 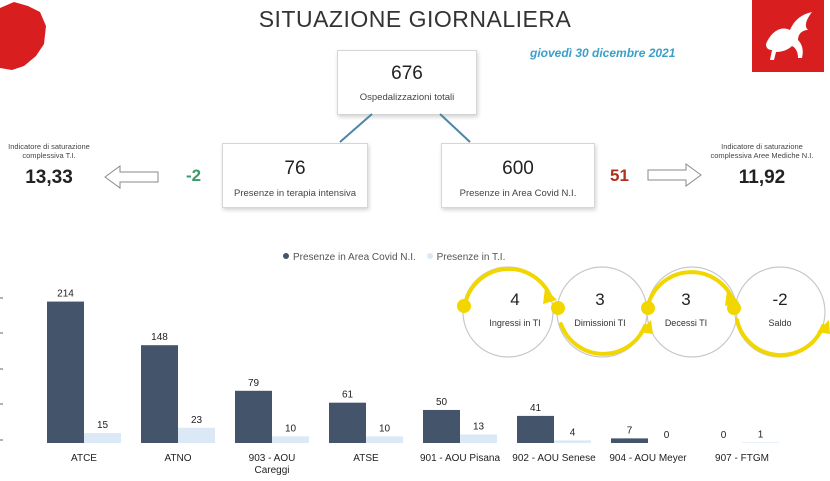 What do you see at coordinates (762, 155) in the screenshot?
I see `medical-saturation-label-2: complessiva Aree Mediche N.I.` at bounding box center [762, 155].